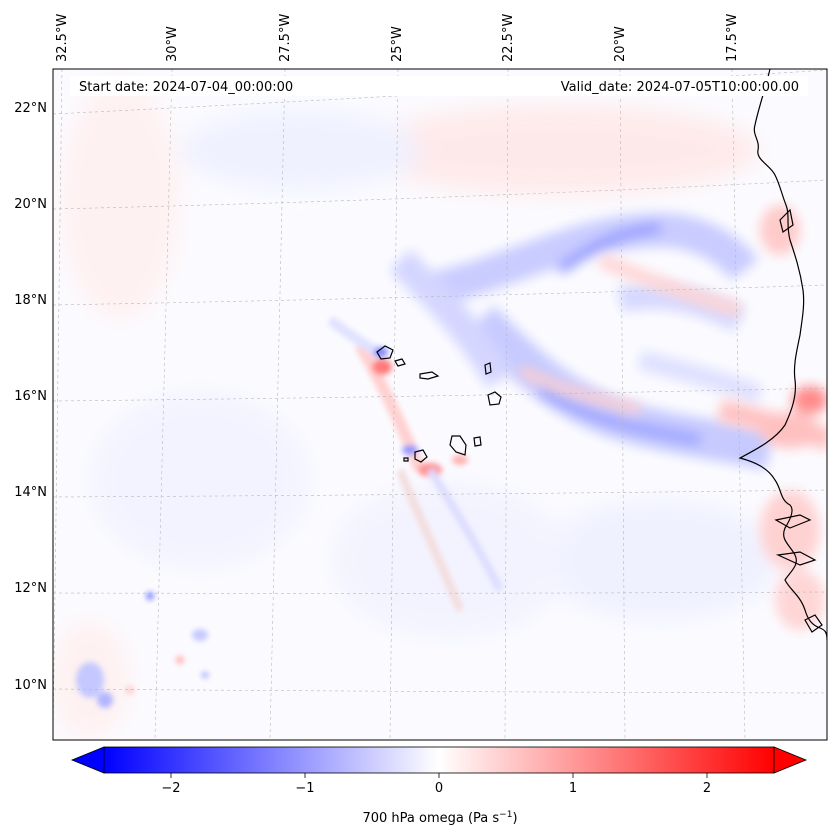  Describe the element at coordinates (30, 685) in the screenshot. I see `lat-label: 10°N` at that location.